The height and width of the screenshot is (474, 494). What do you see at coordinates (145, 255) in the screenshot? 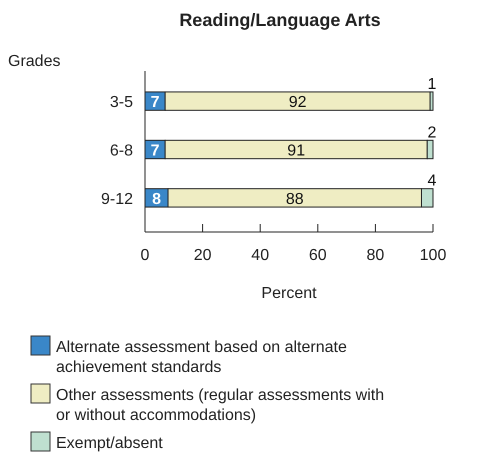
I see `x-tick-label: 0` at bounding box center [145, 255].